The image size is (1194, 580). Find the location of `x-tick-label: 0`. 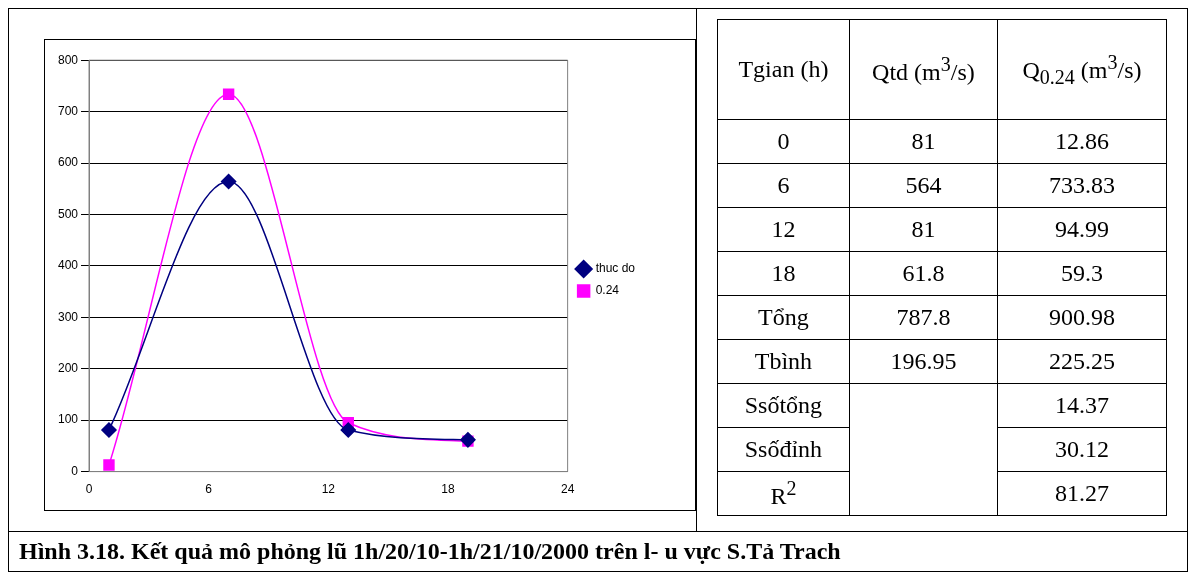

x-tick-label: 0 is located at coordinates (89, 489).